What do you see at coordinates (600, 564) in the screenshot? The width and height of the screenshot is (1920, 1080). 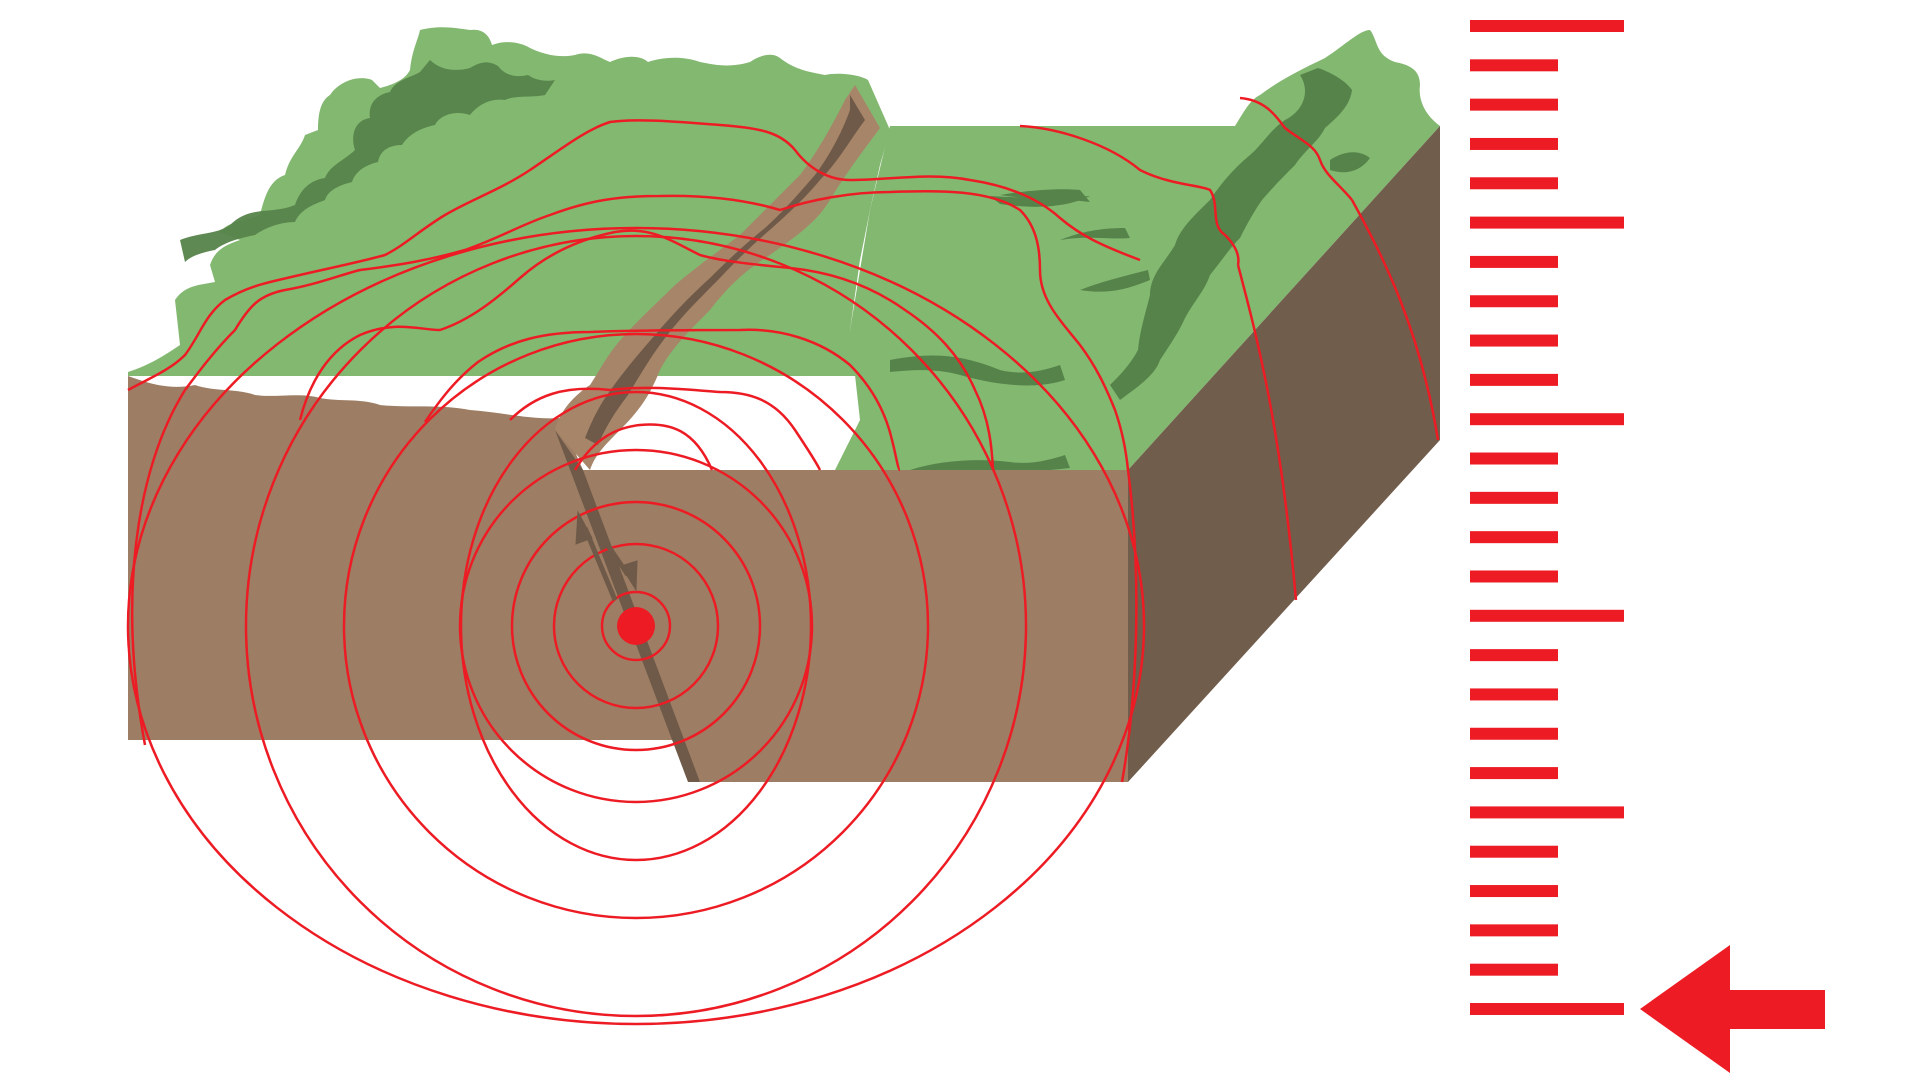 I see `slip-arrow-up-shaft` at bounding box center [600, 564].